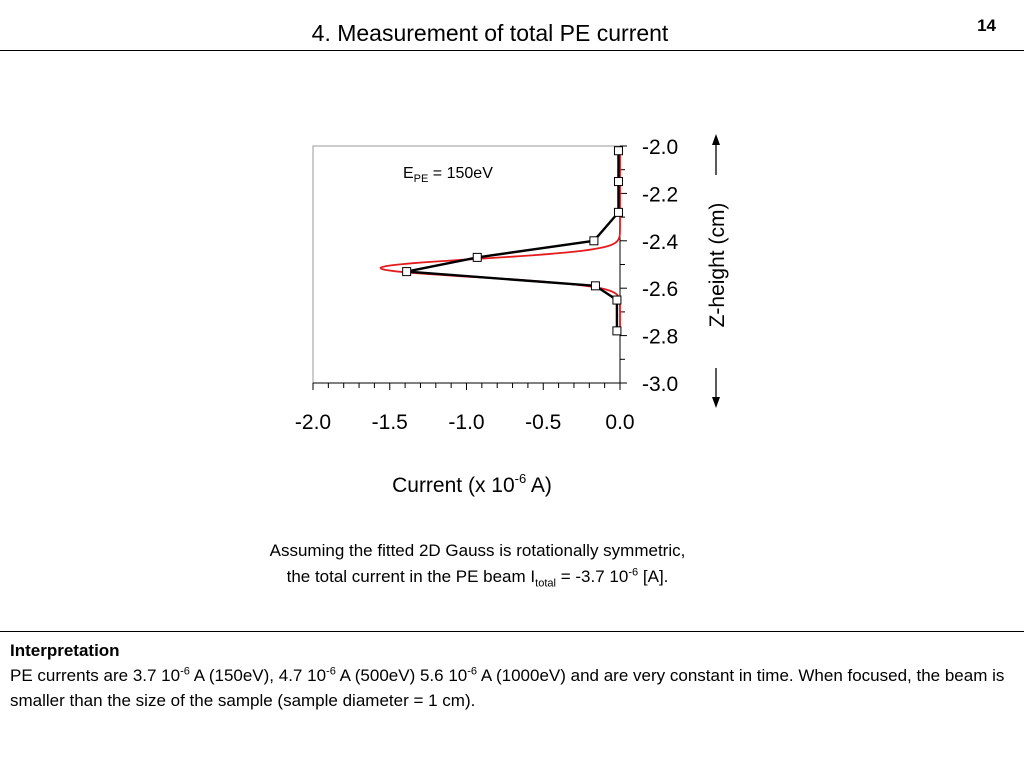  Describe the element at coordinates (472, 484) in the screenshot. I see `x-axis-title: Current (x 10-6 A)` at that location.